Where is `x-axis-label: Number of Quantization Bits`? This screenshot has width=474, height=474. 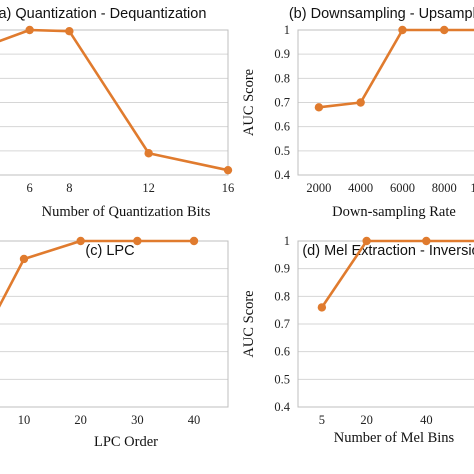 x-axis-label: Number of Quantization Bits is located at coordinates (126, 212).